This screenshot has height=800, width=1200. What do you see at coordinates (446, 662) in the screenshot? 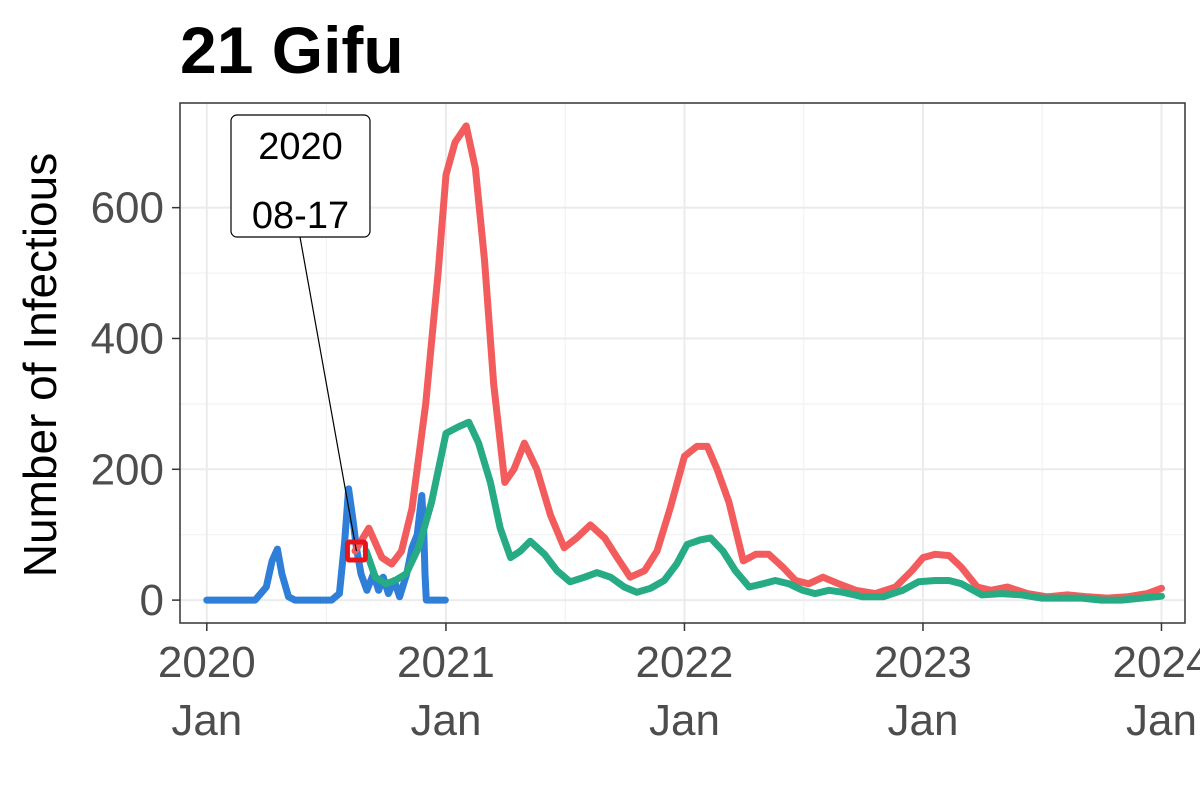
I see `x-tick-label-year: 2021` at bounding box center [446, 662].